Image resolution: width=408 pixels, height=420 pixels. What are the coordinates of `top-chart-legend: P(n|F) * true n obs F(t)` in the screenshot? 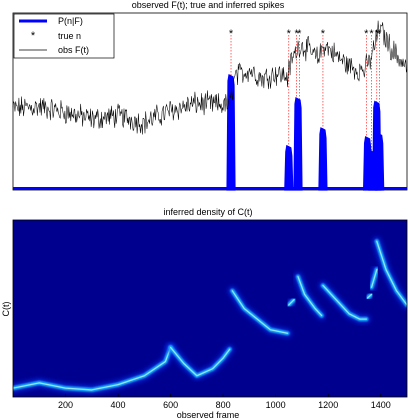 It's located at (64, 36).